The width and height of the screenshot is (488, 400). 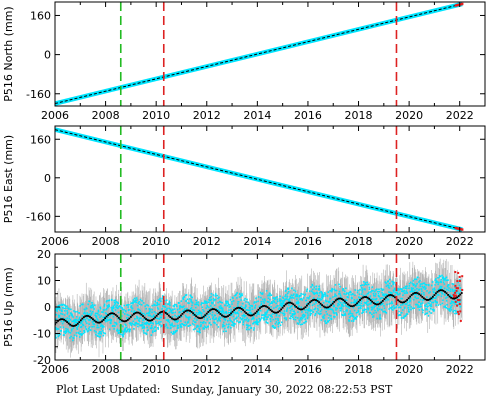 What do you see at coordinates (359, 369) in the screenshot?
I see `x-tick-label: 2018` at bounding box center [359, 369].